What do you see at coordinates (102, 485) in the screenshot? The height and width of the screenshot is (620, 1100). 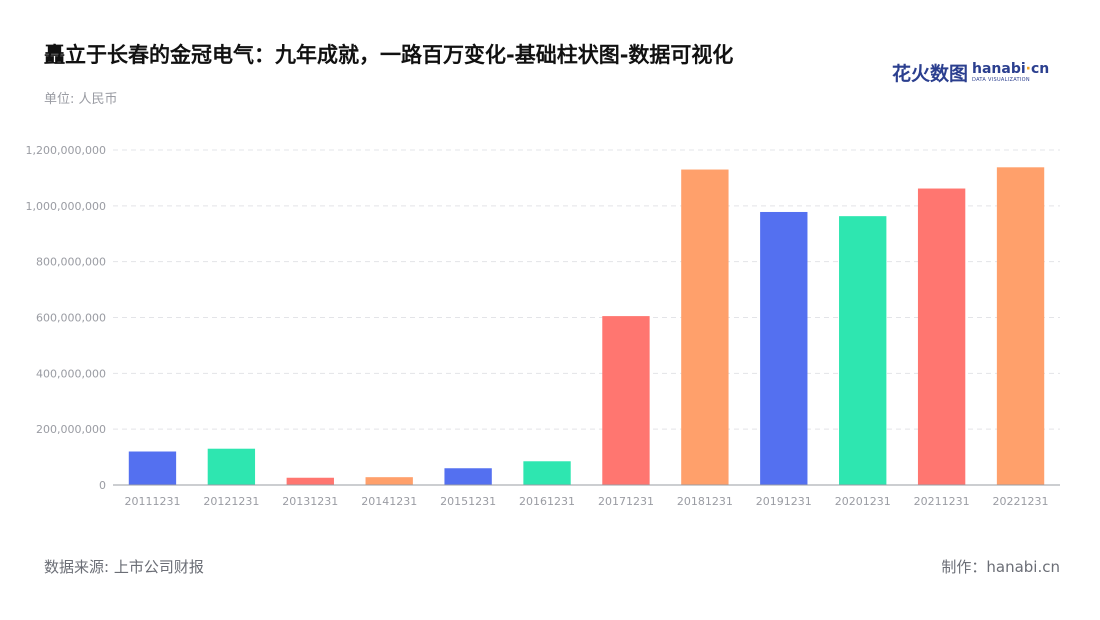 I see `y-tick-label: 0` at bounding box center [102, 485].